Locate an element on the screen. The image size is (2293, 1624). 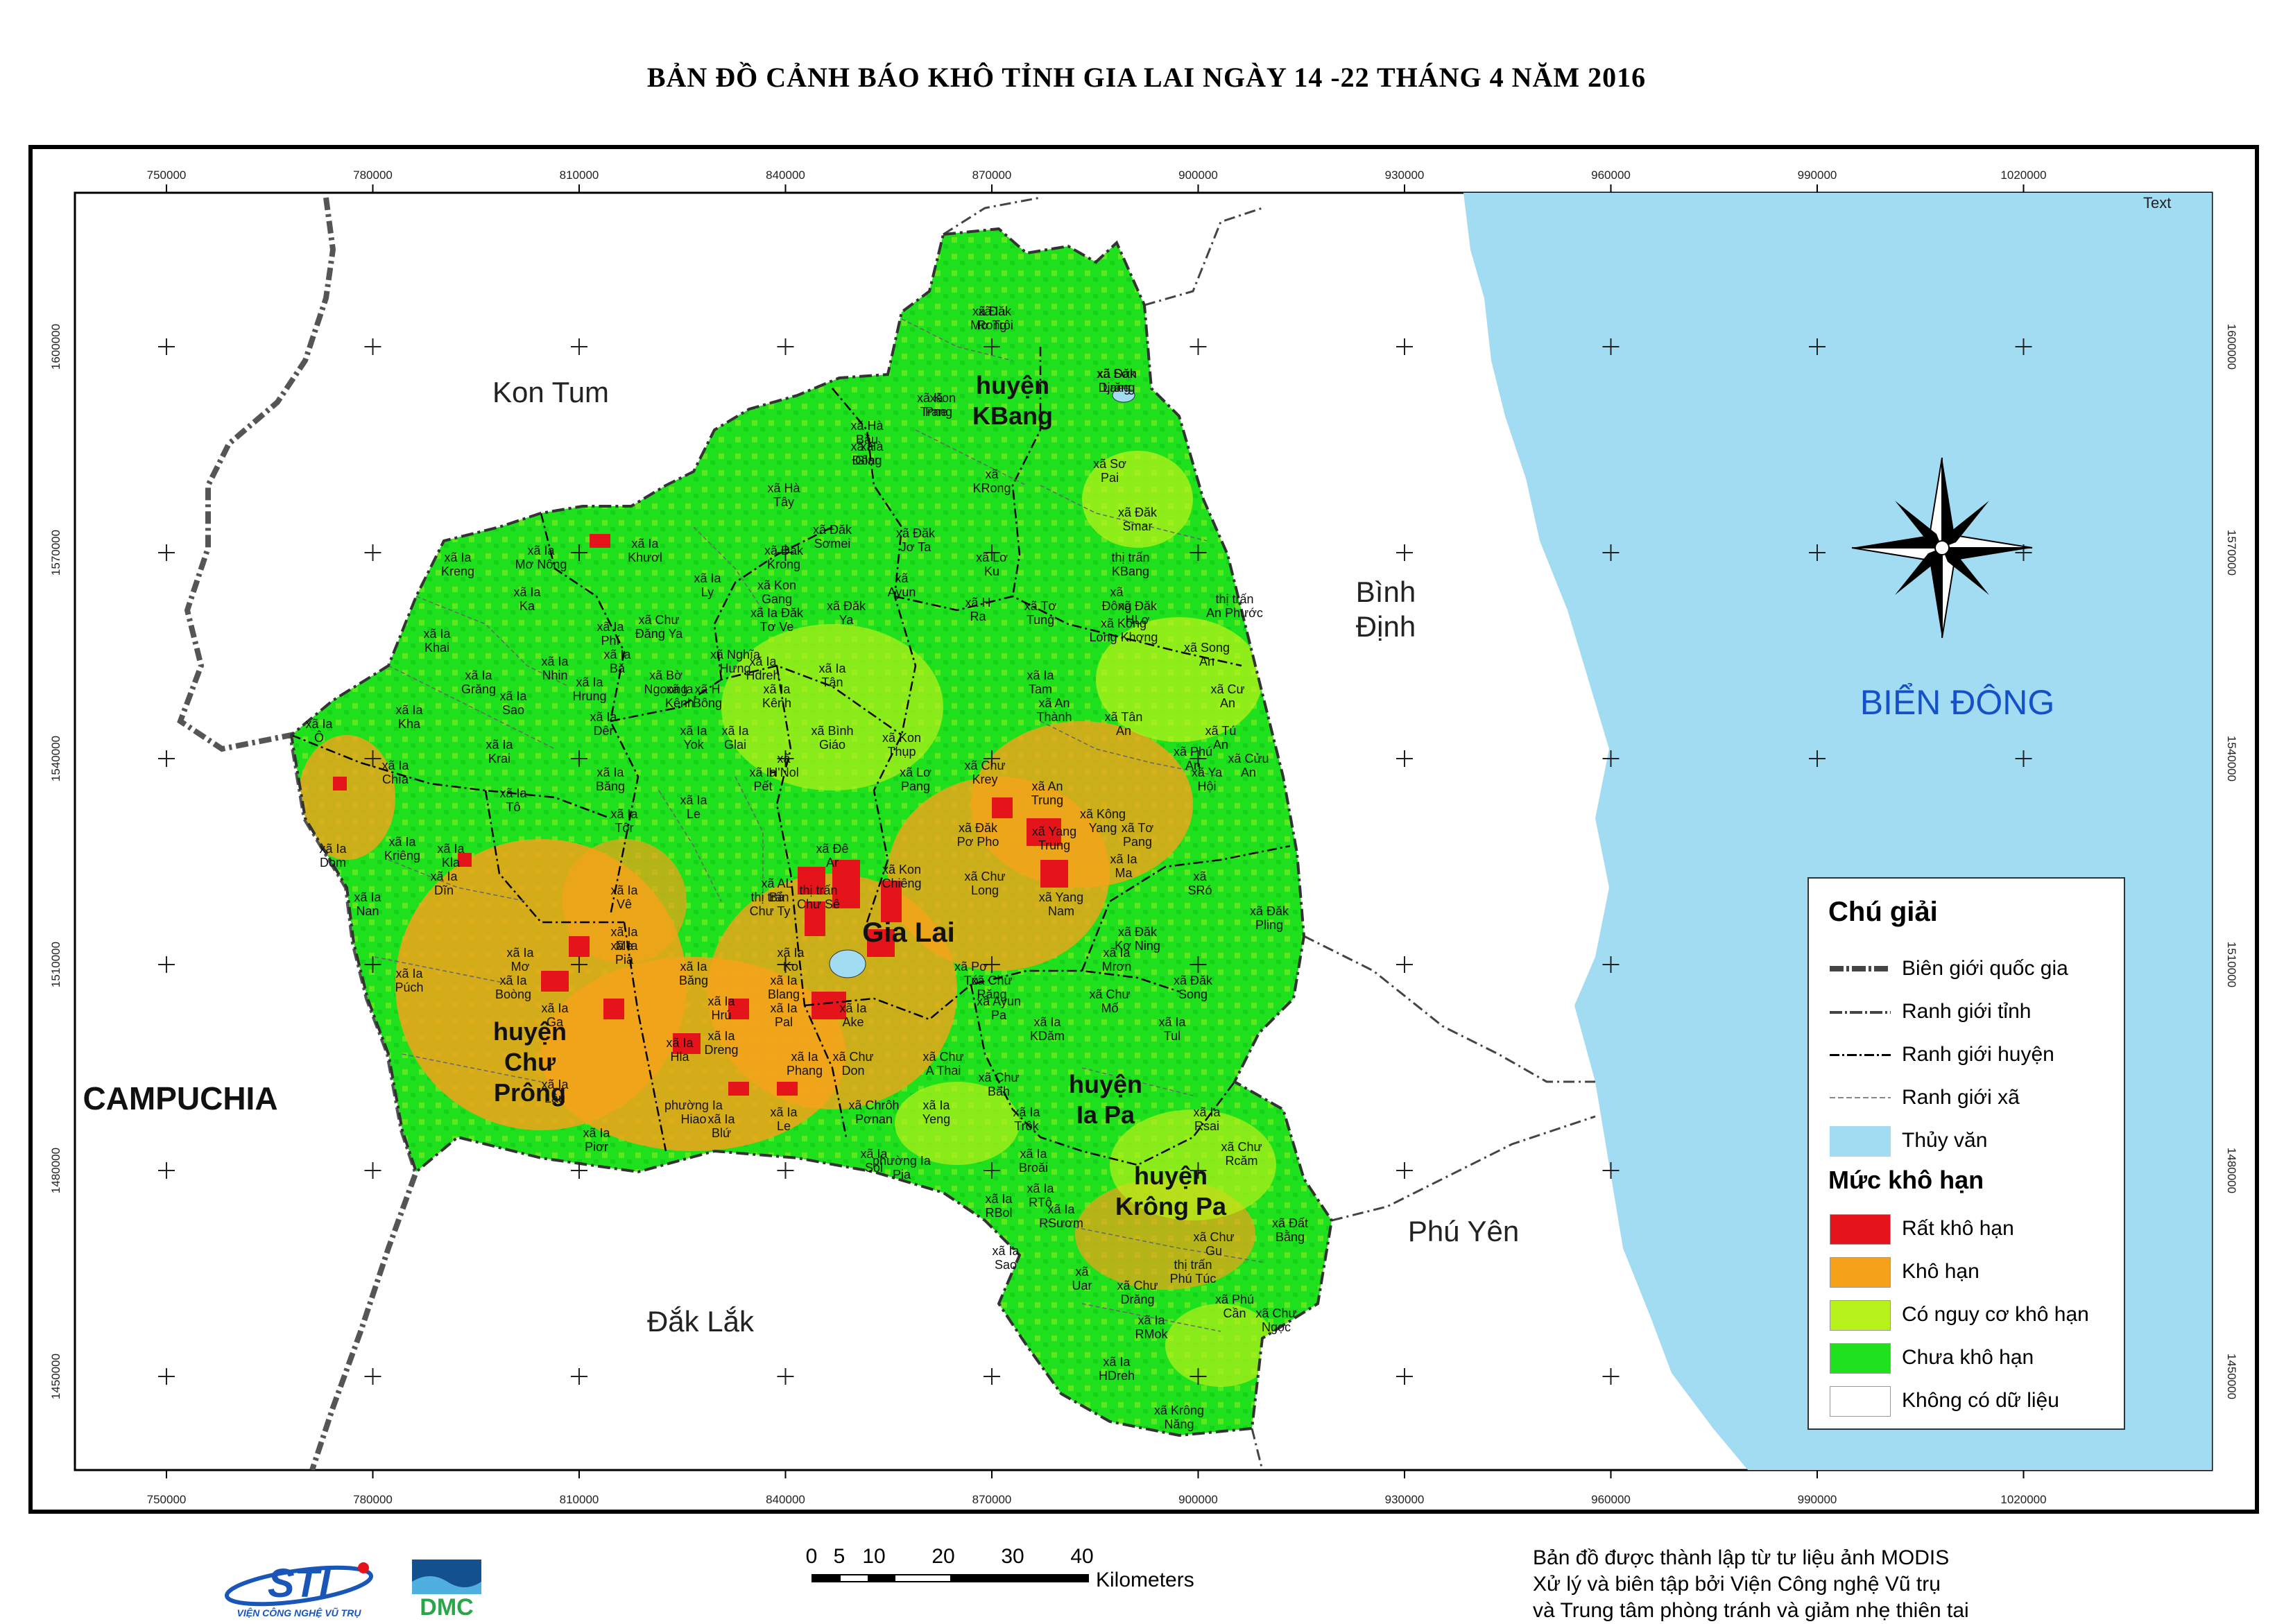
scale-num-0: 0 is located at coordinates (811, 1556).